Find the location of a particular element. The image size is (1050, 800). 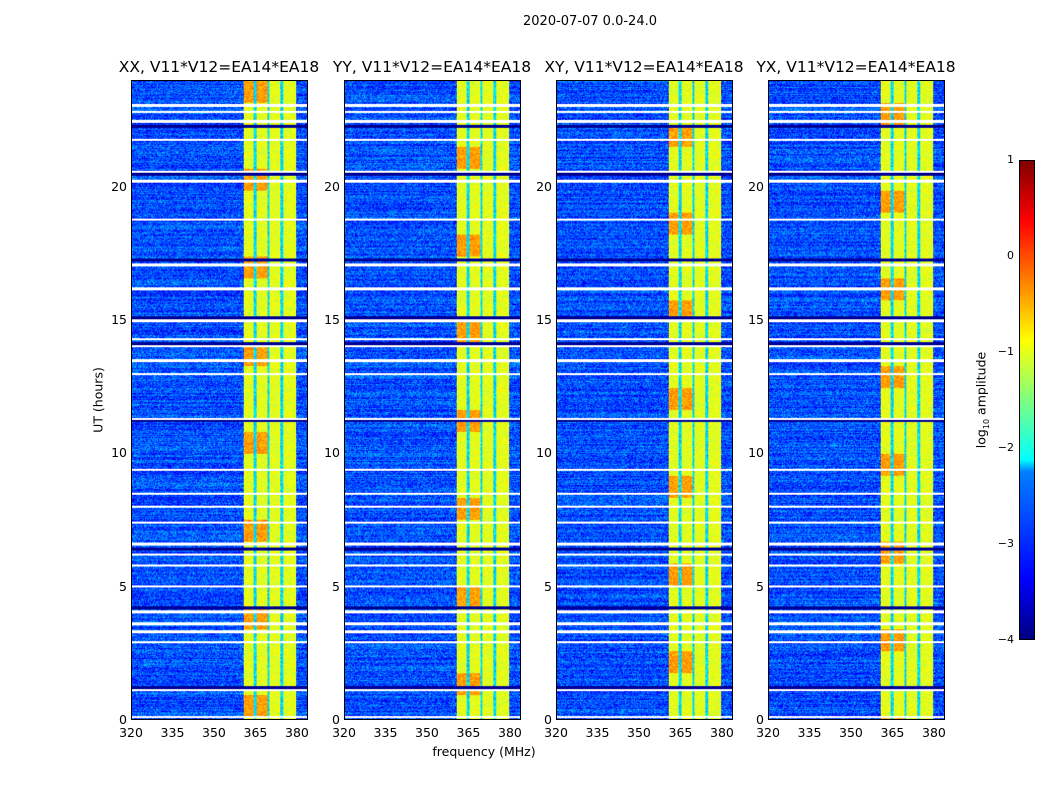

colorbar-tick-label: 1 is located at coordinates (1010, 159).